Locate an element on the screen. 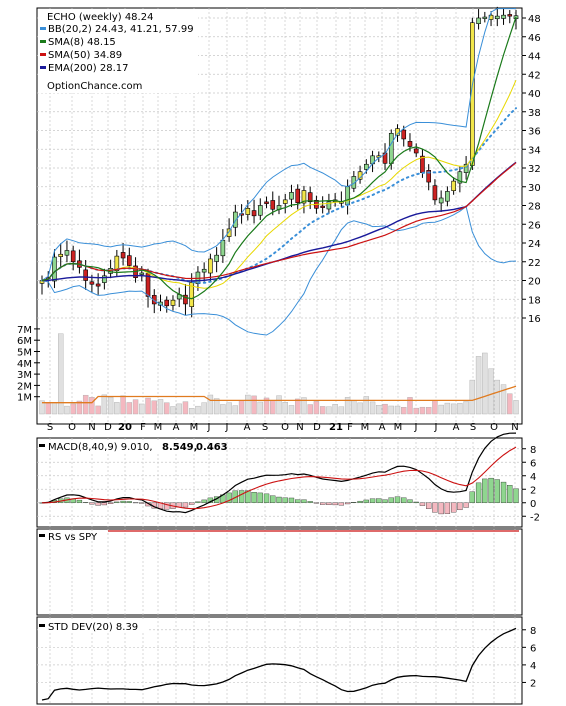 The height and width of the screenshot is (706, 566). price-tick-label: 36 is located at coordinates (534, 132).